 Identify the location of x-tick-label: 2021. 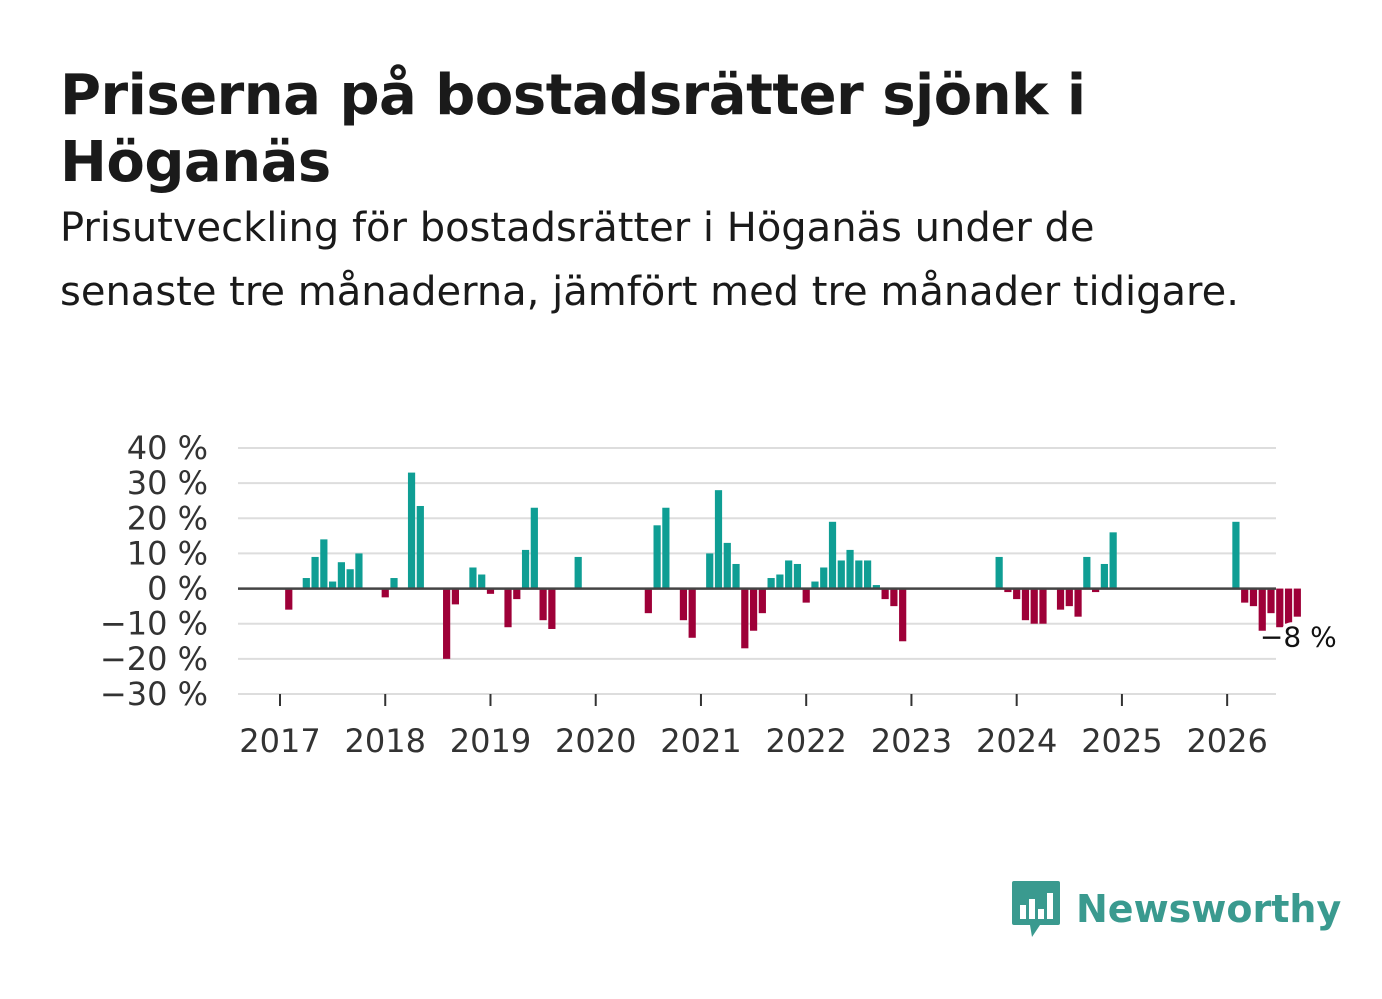
(700, 741).